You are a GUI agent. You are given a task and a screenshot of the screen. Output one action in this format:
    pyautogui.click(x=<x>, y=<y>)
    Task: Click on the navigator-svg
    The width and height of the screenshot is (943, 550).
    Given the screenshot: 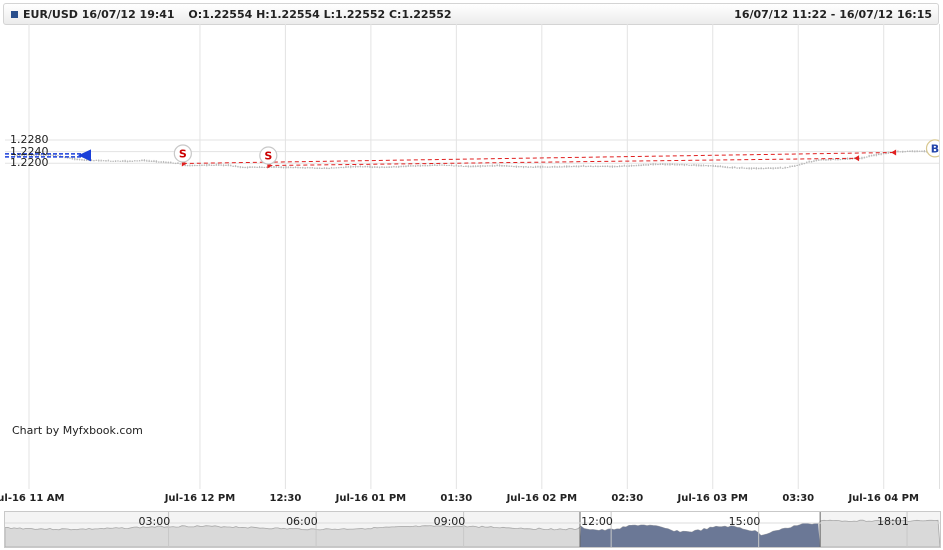 What is the action you would take?
    pyautogui.click(x=472, y=529)
    